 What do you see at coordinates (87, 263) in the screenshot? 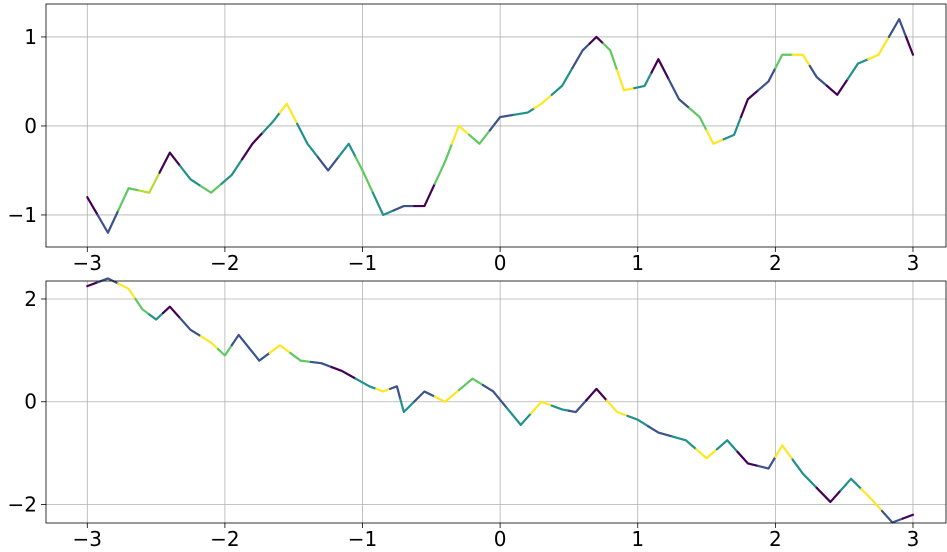
I see `x-tick-label: −3` at bounding box center [87, 263].